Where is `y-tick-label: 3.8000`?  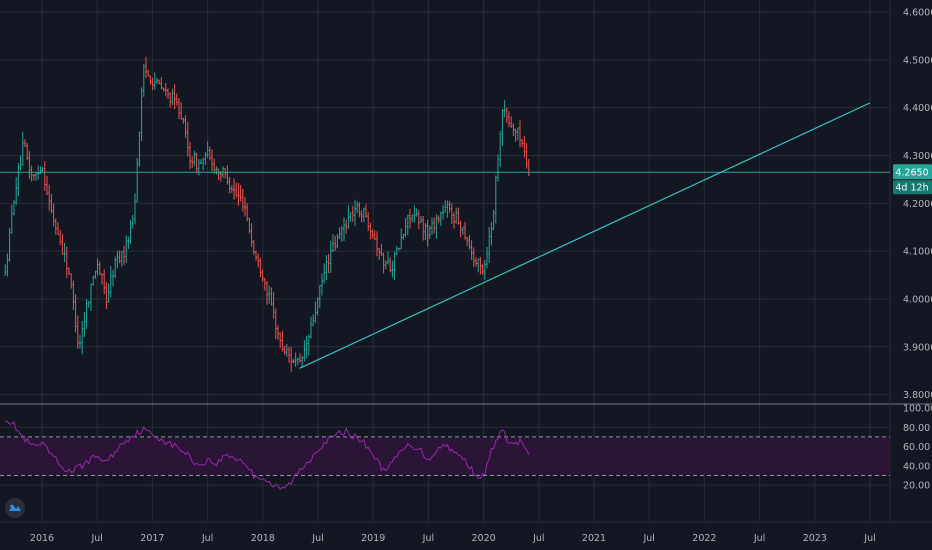 y-tick-label: 3.8000 is located at coordinates (917, 395).